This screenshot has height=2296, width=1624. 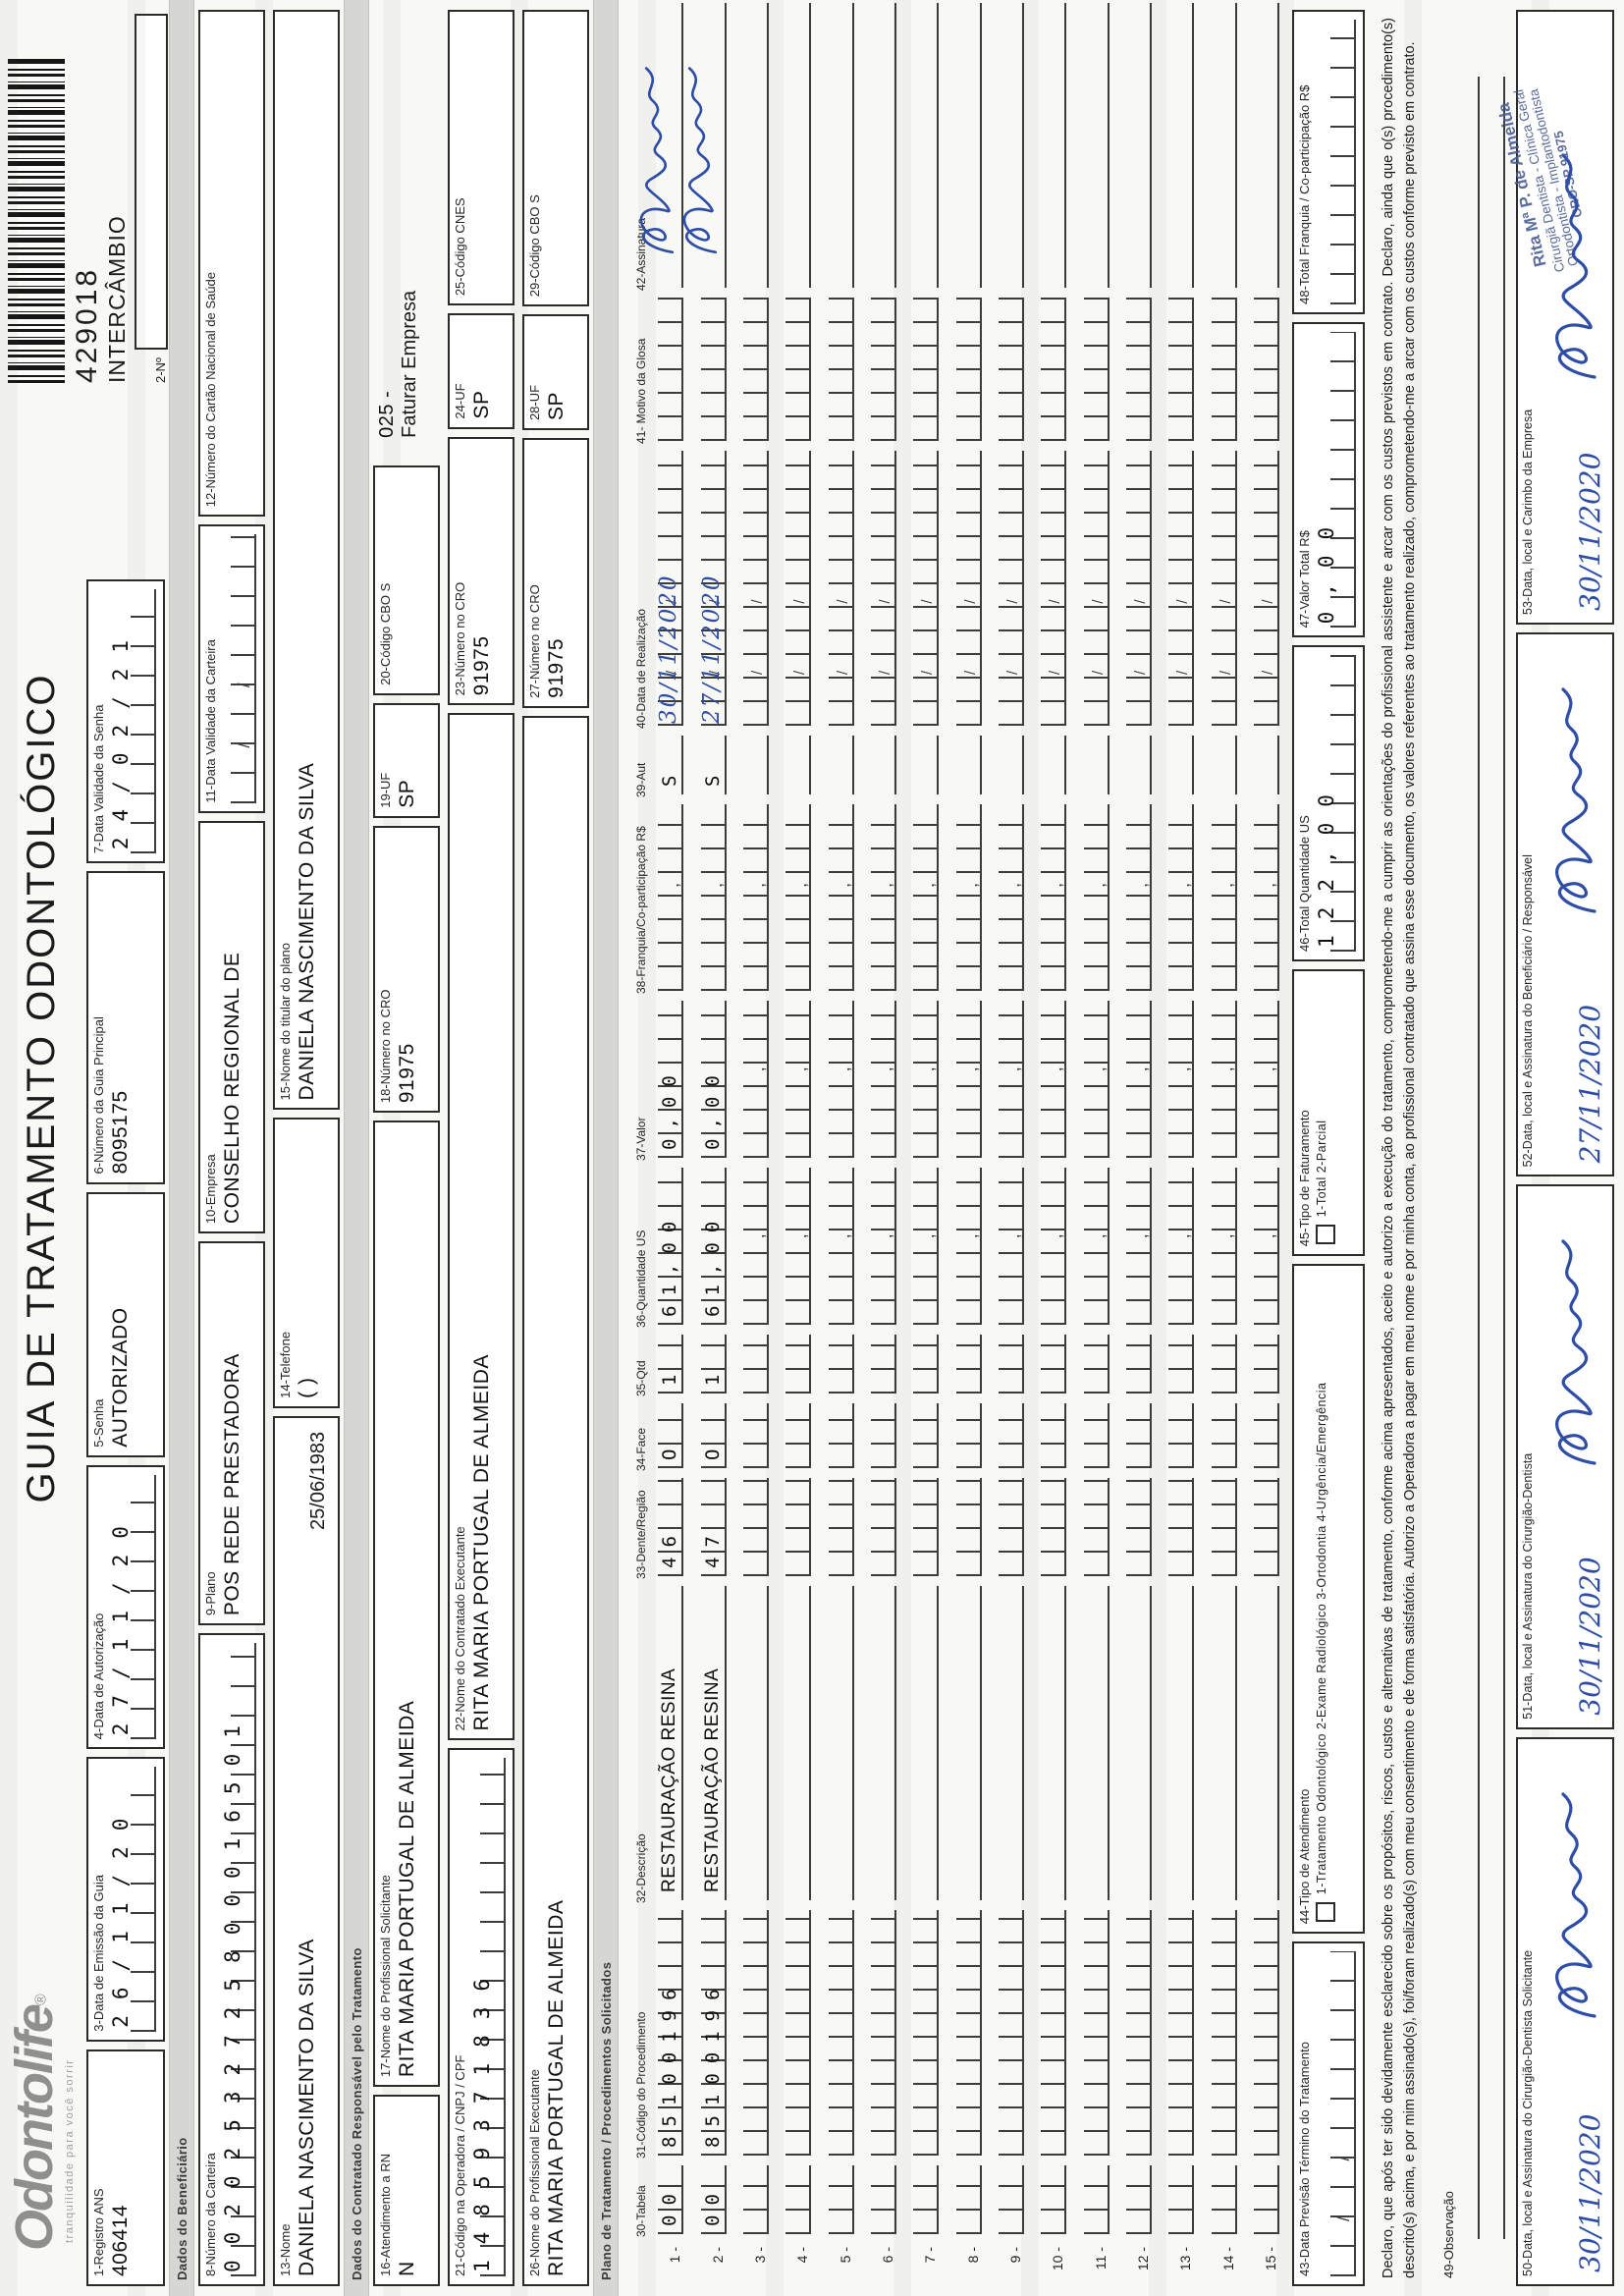 I want to click on row-number: 11 -, so click(x=1100, y=2258).